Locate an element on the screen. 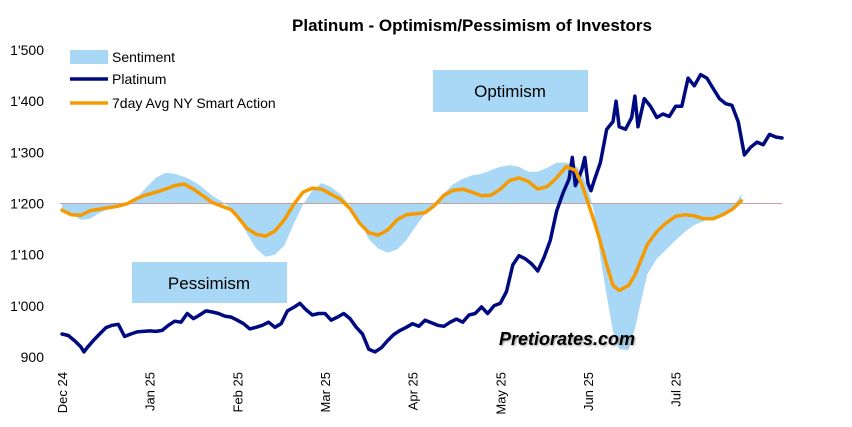 The image size is (852, 427). x-tick-label: Jan 25 is located at coordinates (150, 391).